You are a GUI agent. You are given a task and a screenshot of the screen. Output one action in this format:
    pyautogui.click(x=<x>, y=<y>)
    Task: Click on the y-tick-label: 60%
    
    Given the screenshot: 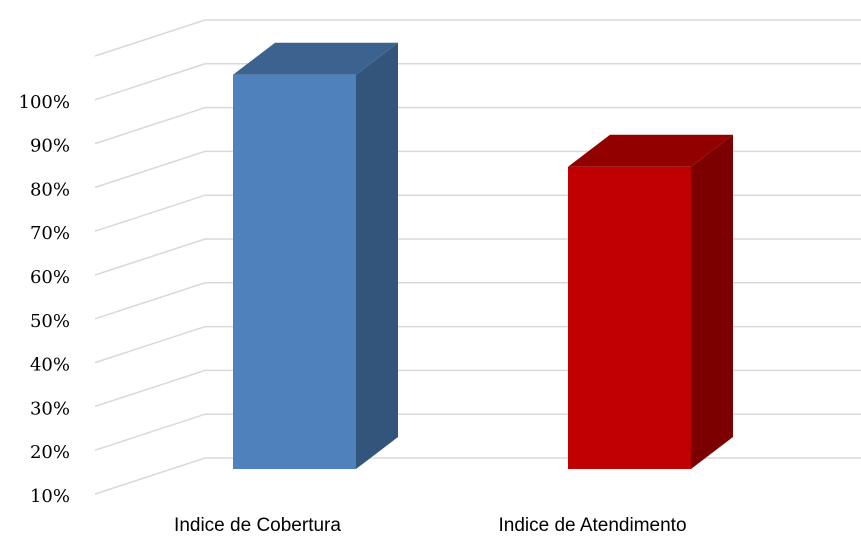 What is the action you would take?
    pyautogui.click(x=50, y=277)
    